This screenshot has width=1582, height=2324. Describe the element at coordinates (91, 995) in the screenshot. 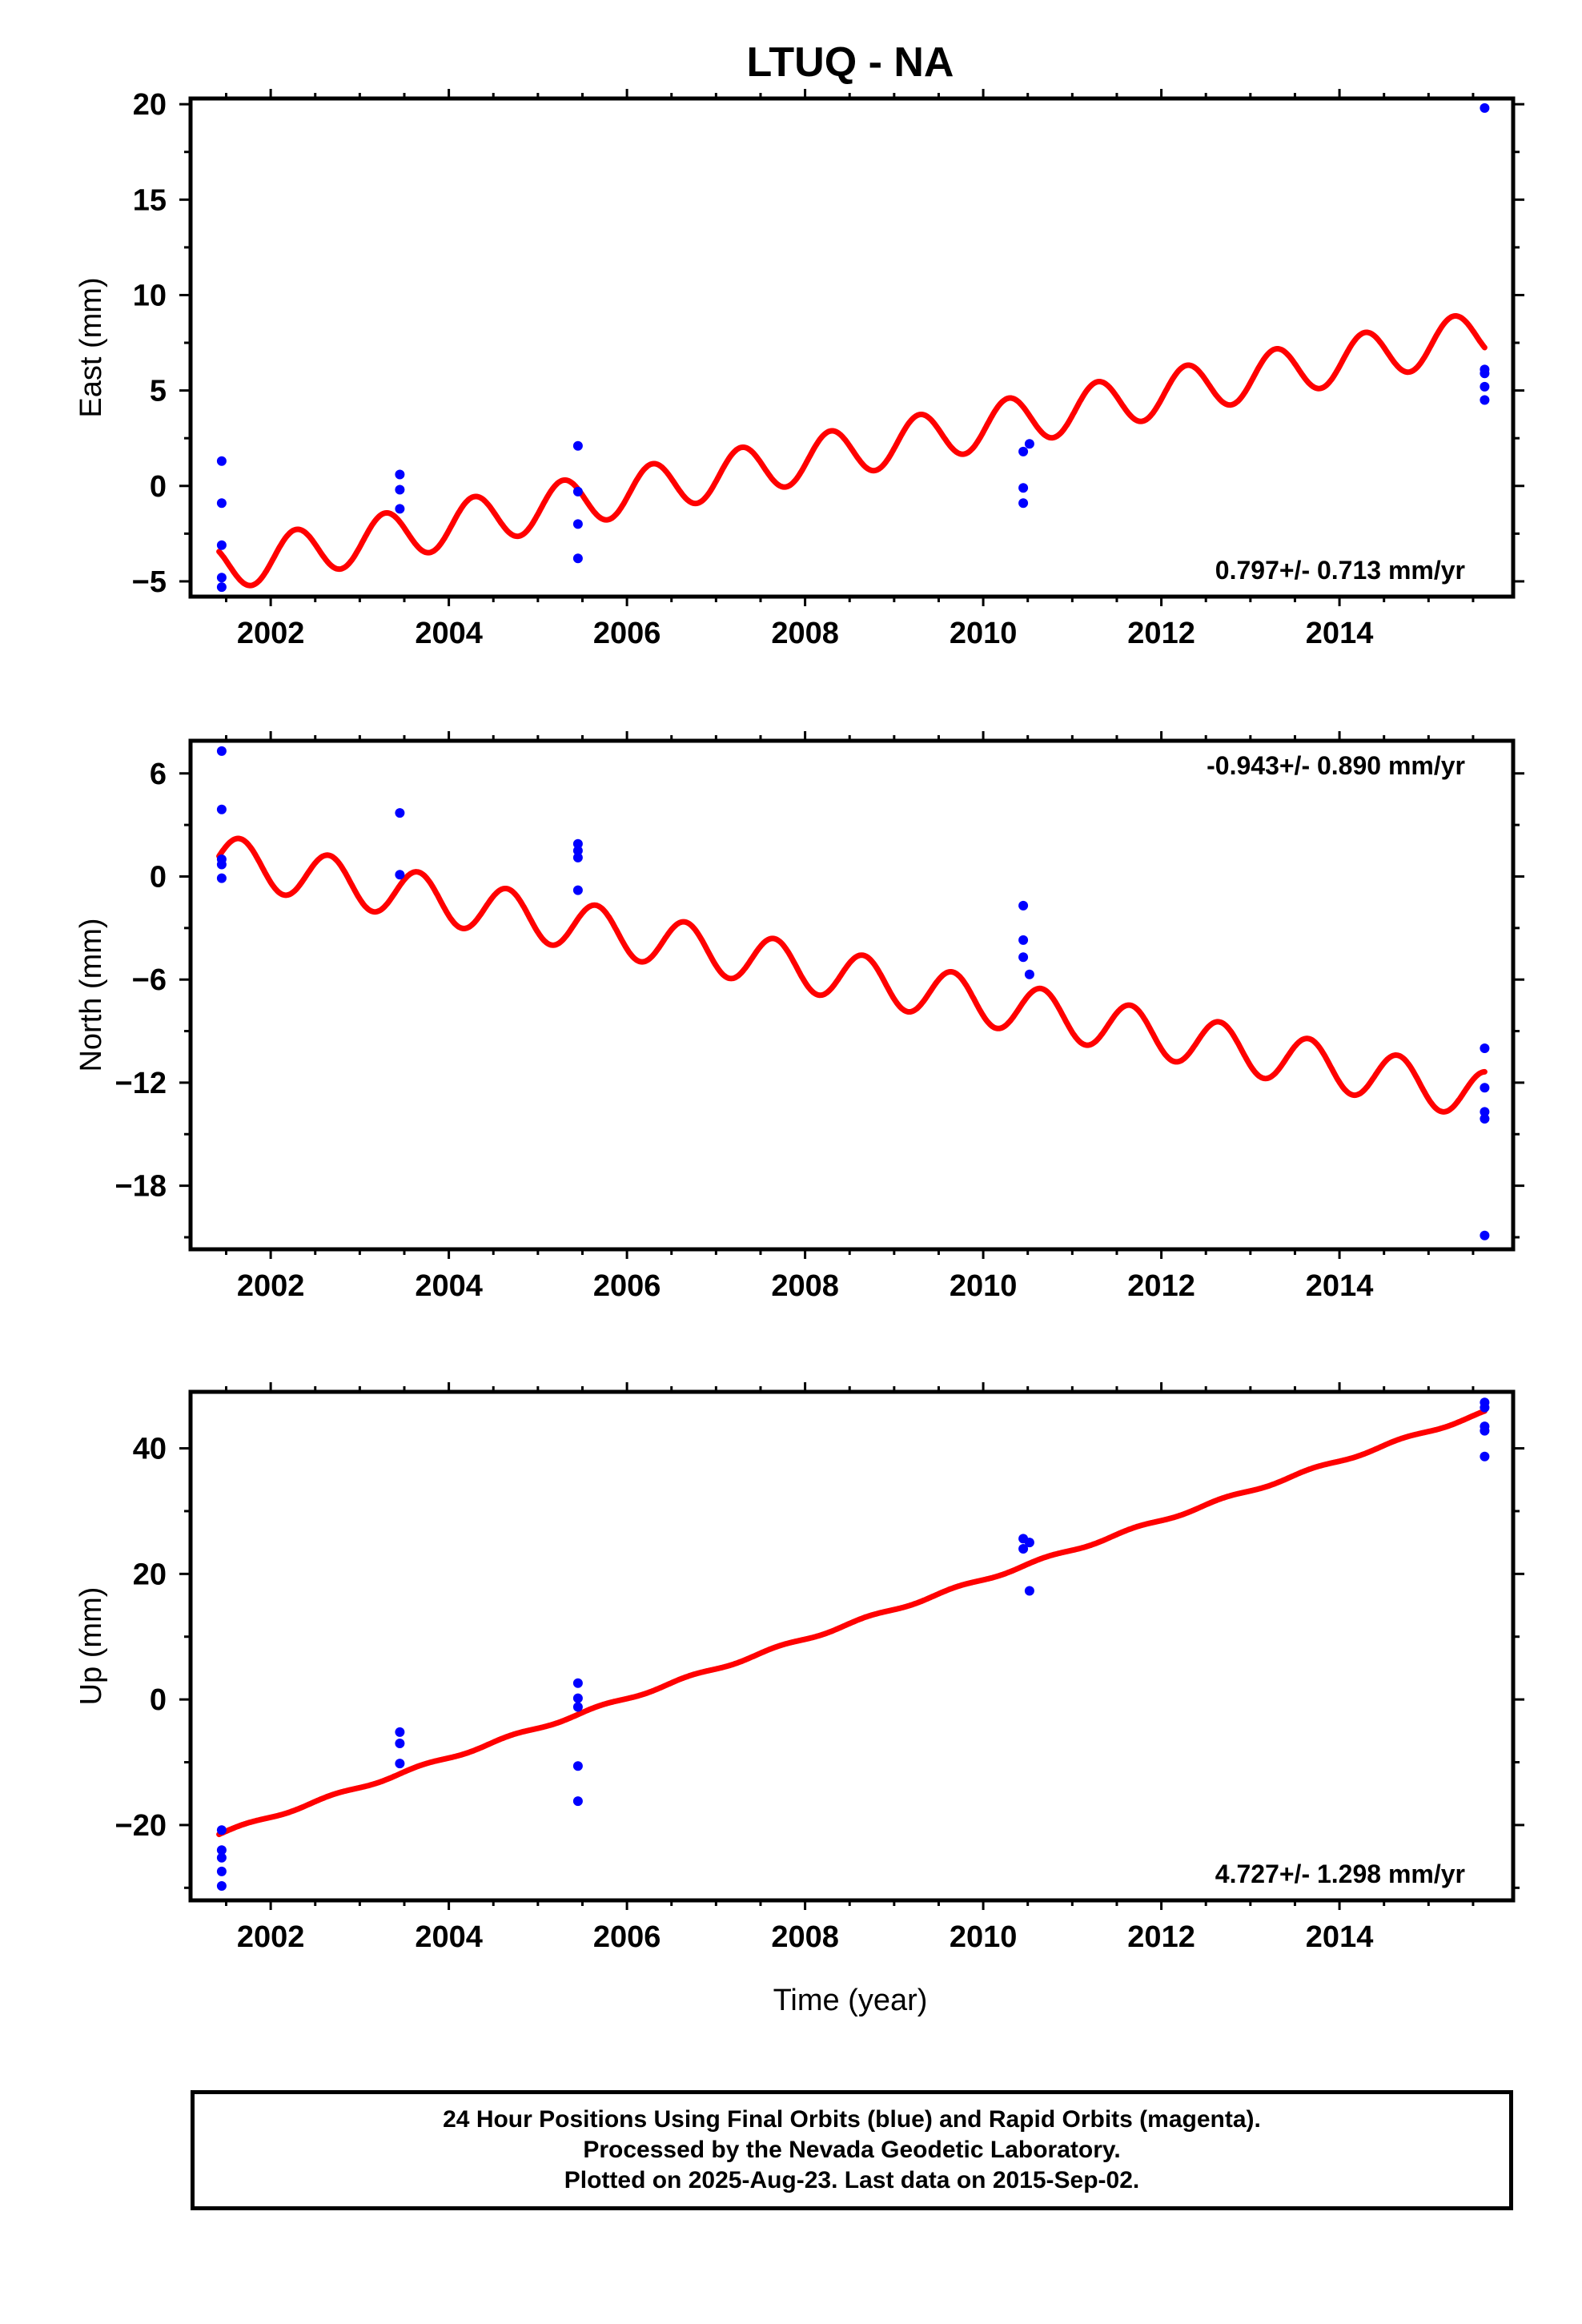

I see `north-y-axis-label: North (mm)` at that location.